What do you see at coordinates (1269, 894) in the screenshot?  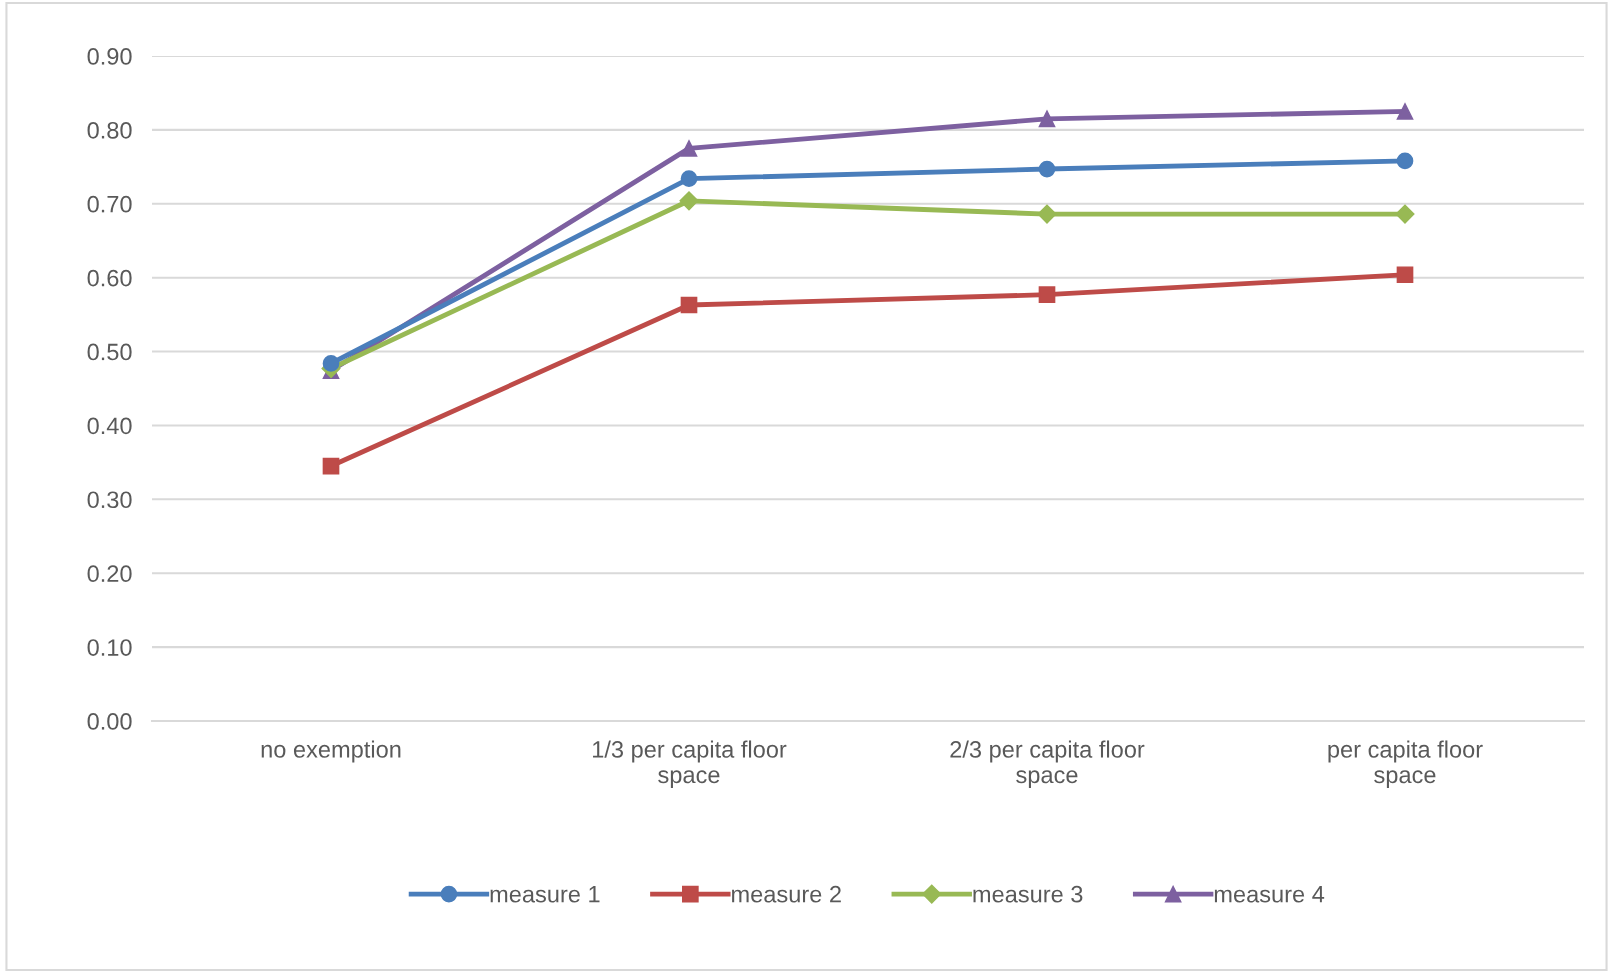 I see `legend-label: measure 4` at bounding box center [1269, 894].